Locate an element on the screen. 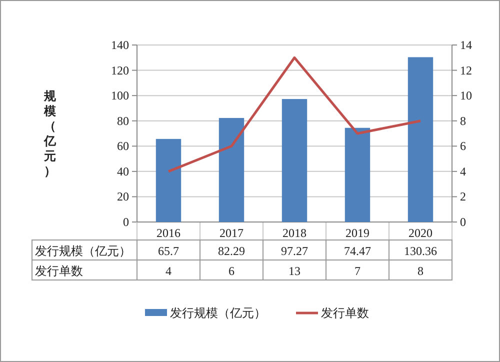  data-label: 7 is located at coordinates (357, 271).